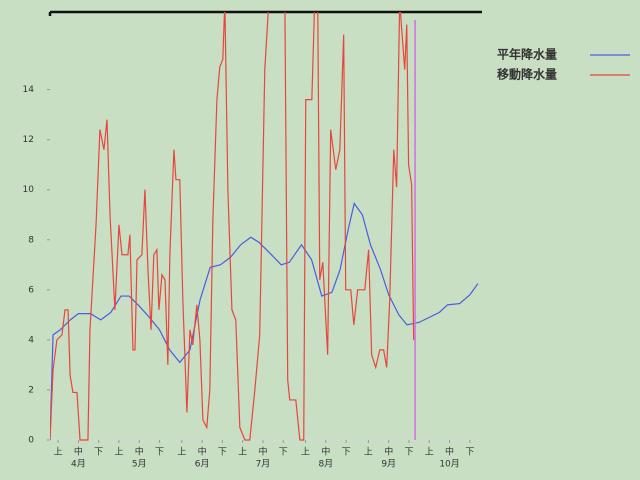  What do you see at coordinates (527, 74) in the screenshot?
I see `legend-label: 移動降水量` at bounding box center [527, 74].